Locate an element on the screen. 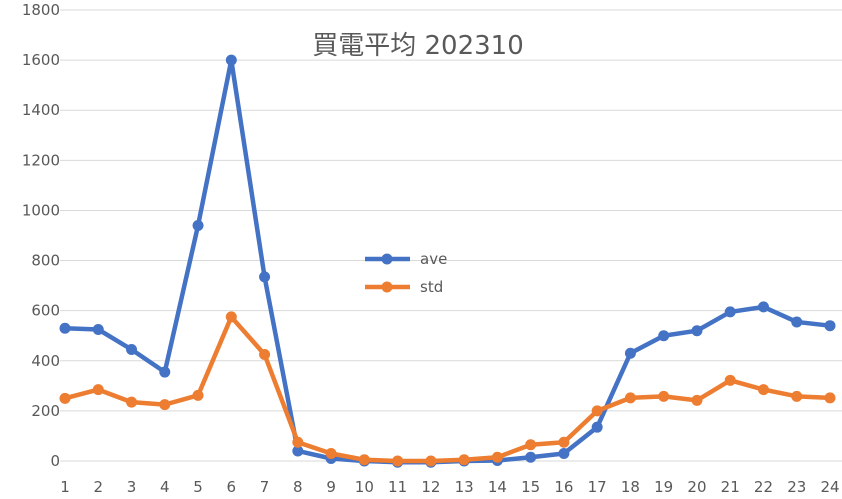 The width and height of the screenshot is (842, 499). x-axis-tick-labels: 1 2 3 4 5 6 7 8 9 10 11 12 13 14 15 16 17 18 19 20 21 22 23 24 is located at coordinates (449, 487).